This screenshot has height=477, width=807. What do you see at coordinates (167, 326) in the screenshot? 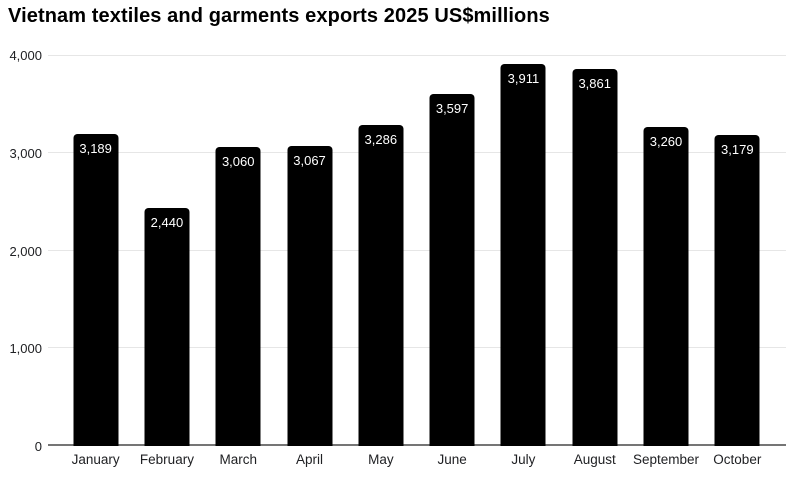
I see `bar-february: 2,440` at bounding box center [167, 326].